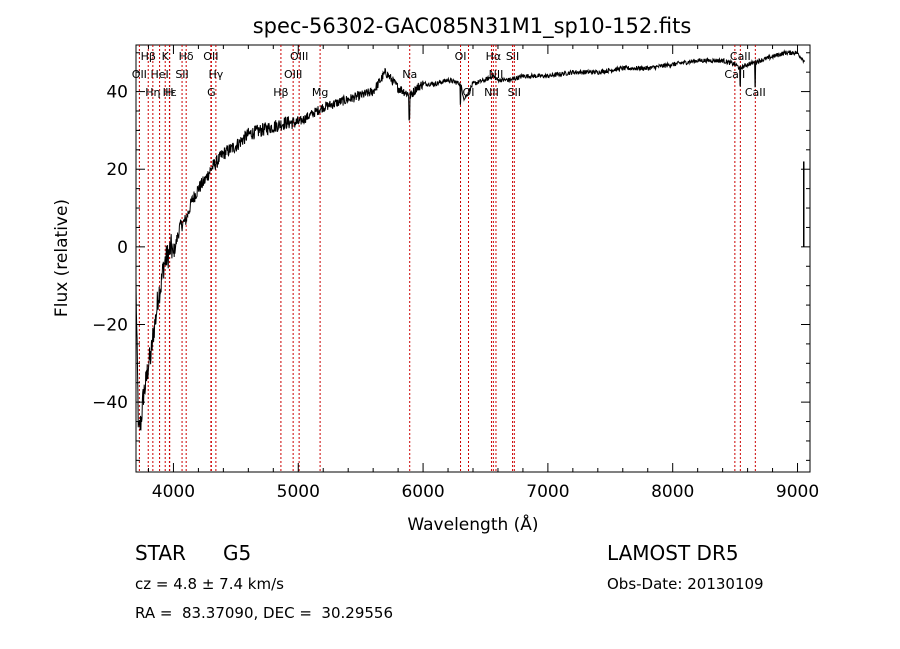  I want to click on chart-title: spec-56302-GAC085N31M1_sp10-152.fits, so click(472, 26).